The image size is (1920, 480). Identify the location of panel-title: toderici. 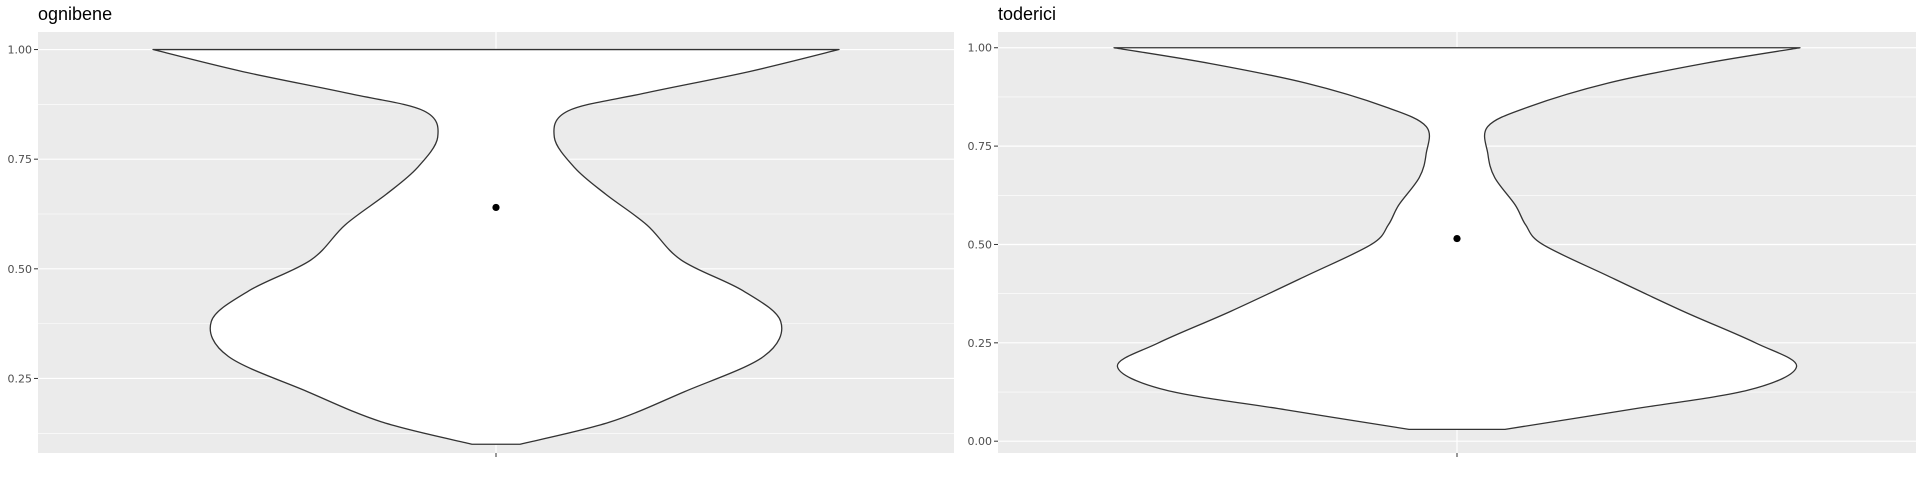
(1027, 14).